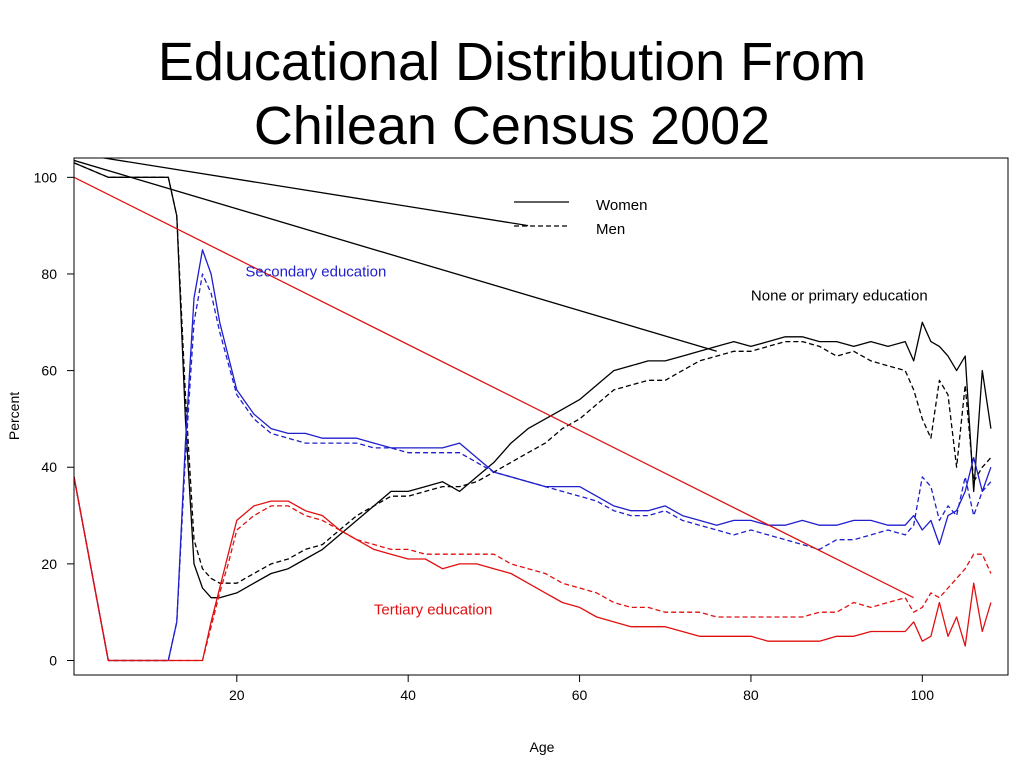 Image resolution: width=1024 pixels, height=768 pixels. What do you see at coordinates (49, 467) in the screenshot?
I see `y-tick-label: 40` at bounding box center [49, 467].